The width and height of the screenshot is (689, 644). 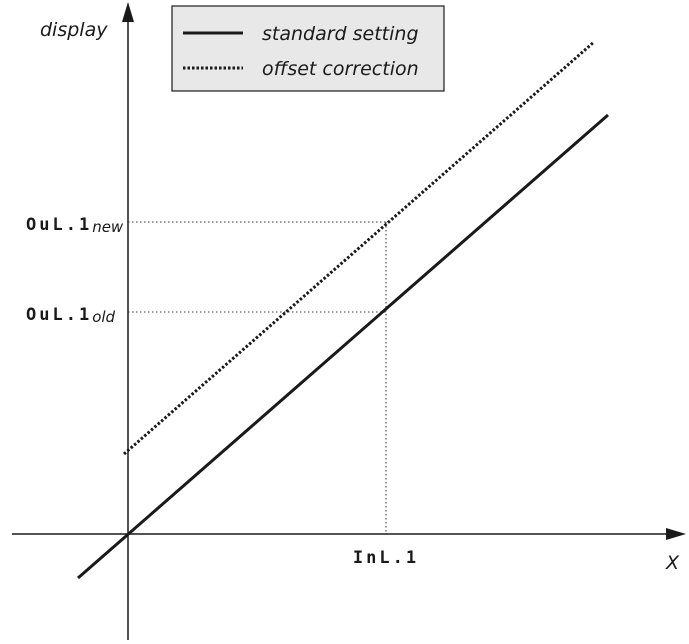 I want to click on x-axis-label: X, so click(x=672, y=563).